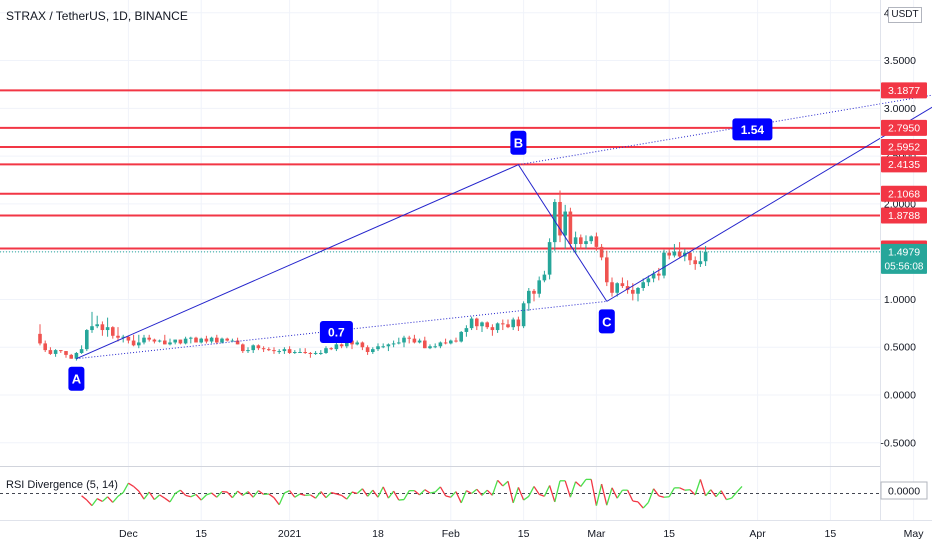  I want to click on ratio-label: 1.54, so click(753, 130).